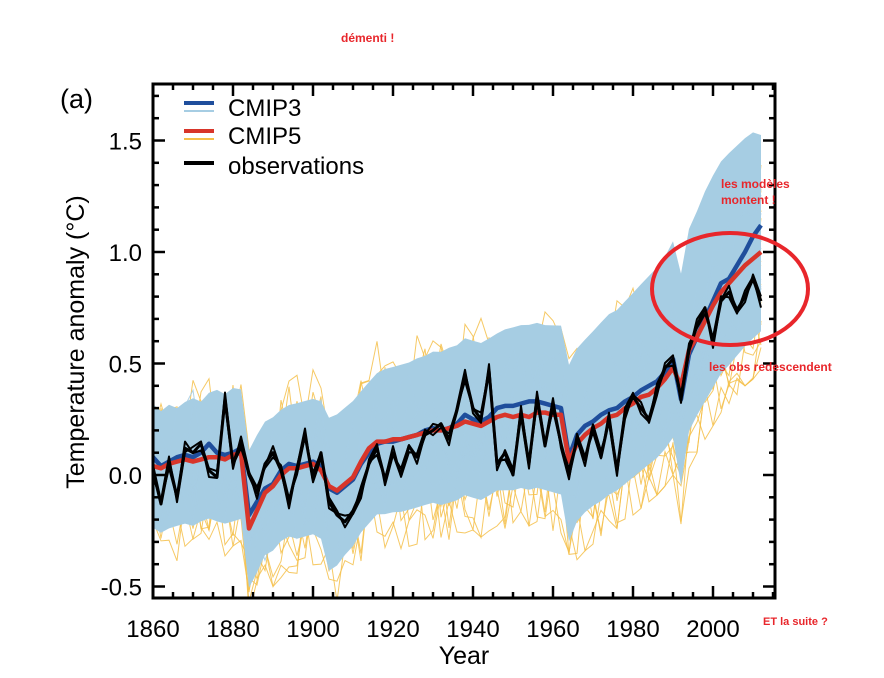 This screenshot has width=884, height=678. What do you see at coordinates (232, 629) in the screenshot?
I see `x-tick-label: 1880` at bounding box center [232, 629].